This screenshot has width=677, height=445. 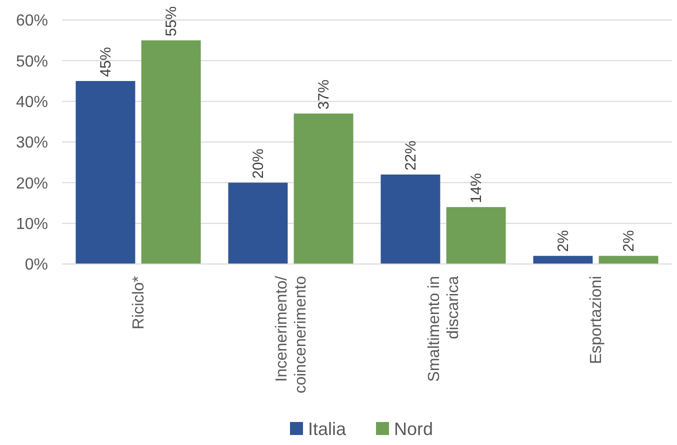 What do you see at coordinates (411, 155) in the screenshot?
I see `data-label: 22%` at bounding box center [411, 155].